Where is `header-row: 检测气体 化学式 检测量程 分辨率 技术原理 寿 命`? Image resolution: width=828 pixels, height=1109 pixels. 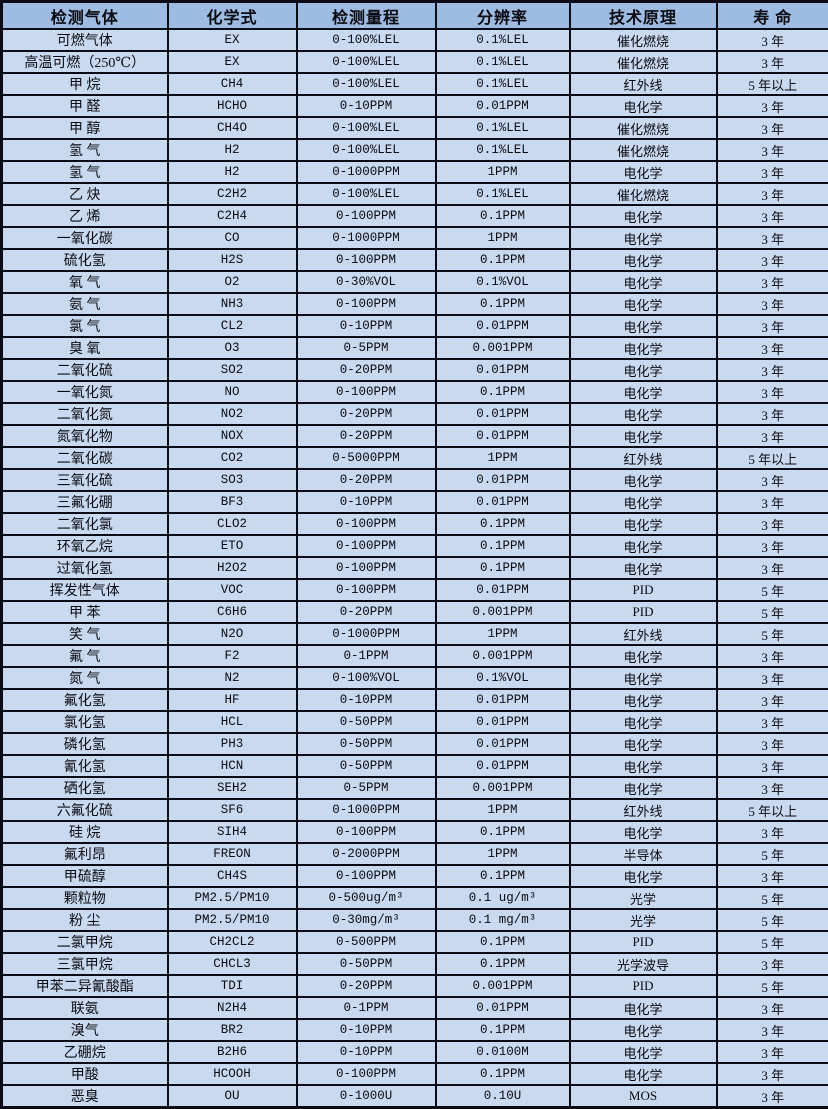 header-row: 检测气体 化学式 检测量程 分辨率 技术原理 寿 命 is located at coordinates (415, 16).